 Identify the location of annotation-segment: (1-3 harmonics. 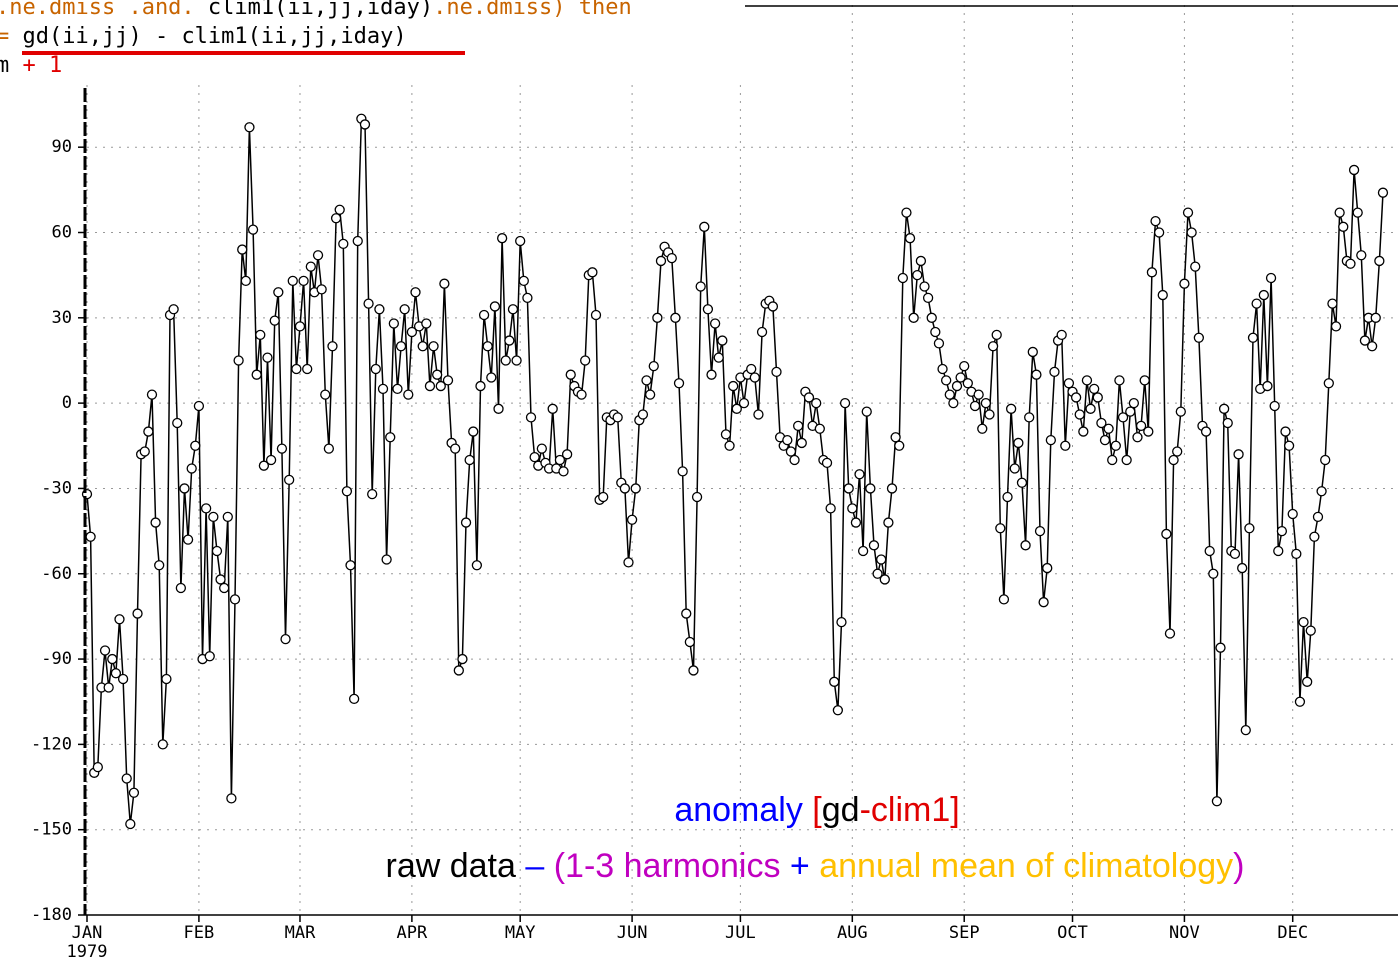
(662, 866).